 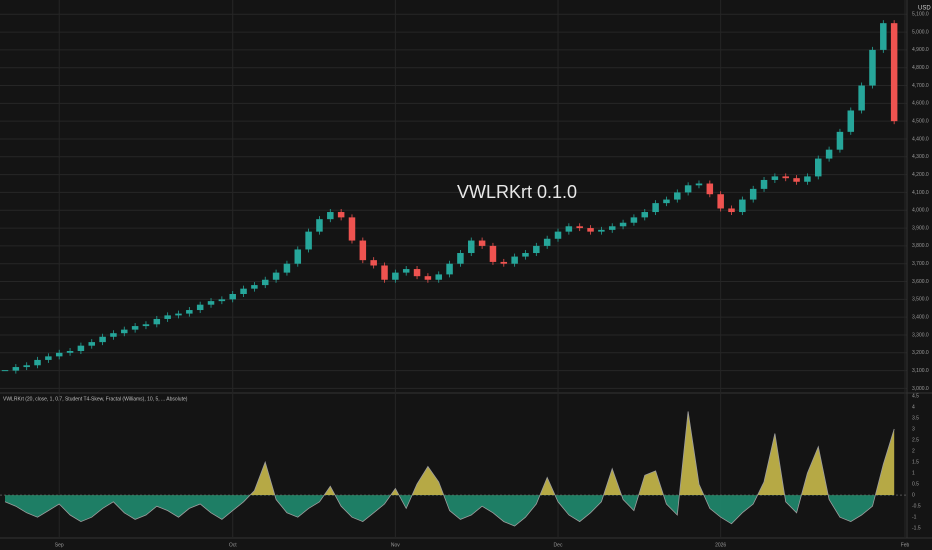 What do you see at coordinates (59, 545) in the screenshot?
I see `x-tick-label: Sep` at bounding box center [59, 545].